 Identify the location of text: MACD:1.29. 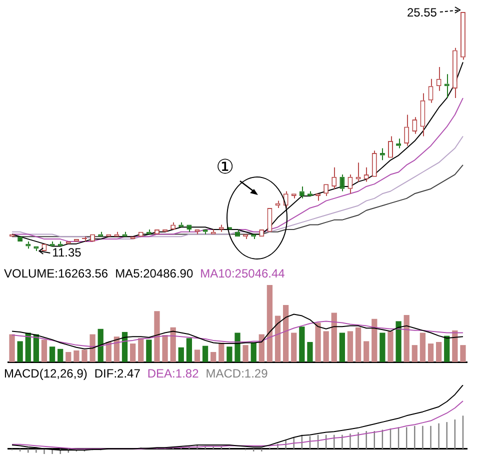
(237, 373).